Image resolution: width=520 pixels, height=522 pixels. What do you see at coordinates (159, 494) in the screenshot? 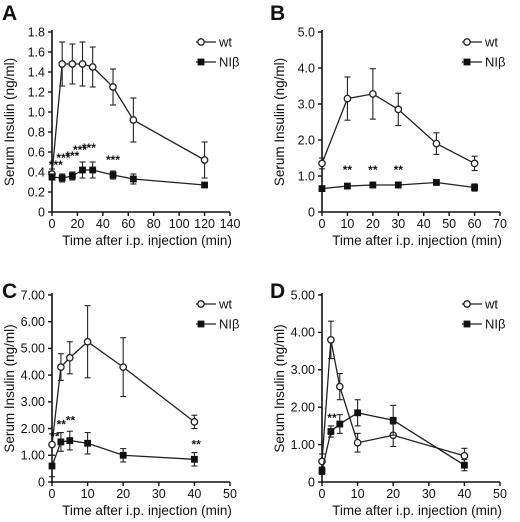
I see `x-tick-label: 30` at bounding box center [159, 494].